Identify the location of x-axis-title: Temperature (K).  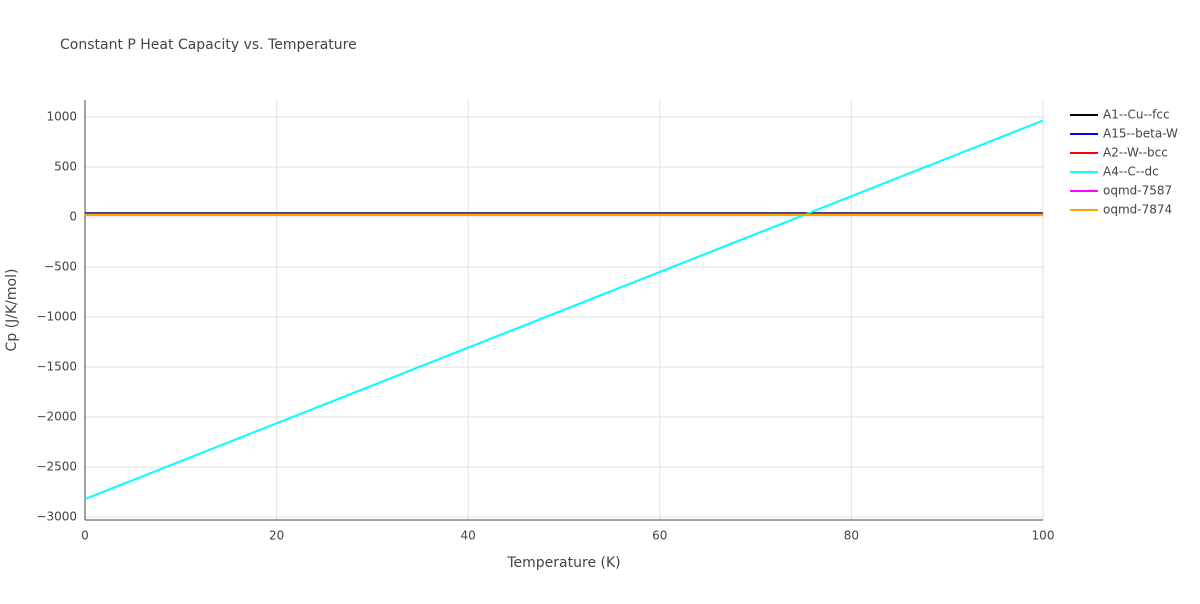
(563, 563).